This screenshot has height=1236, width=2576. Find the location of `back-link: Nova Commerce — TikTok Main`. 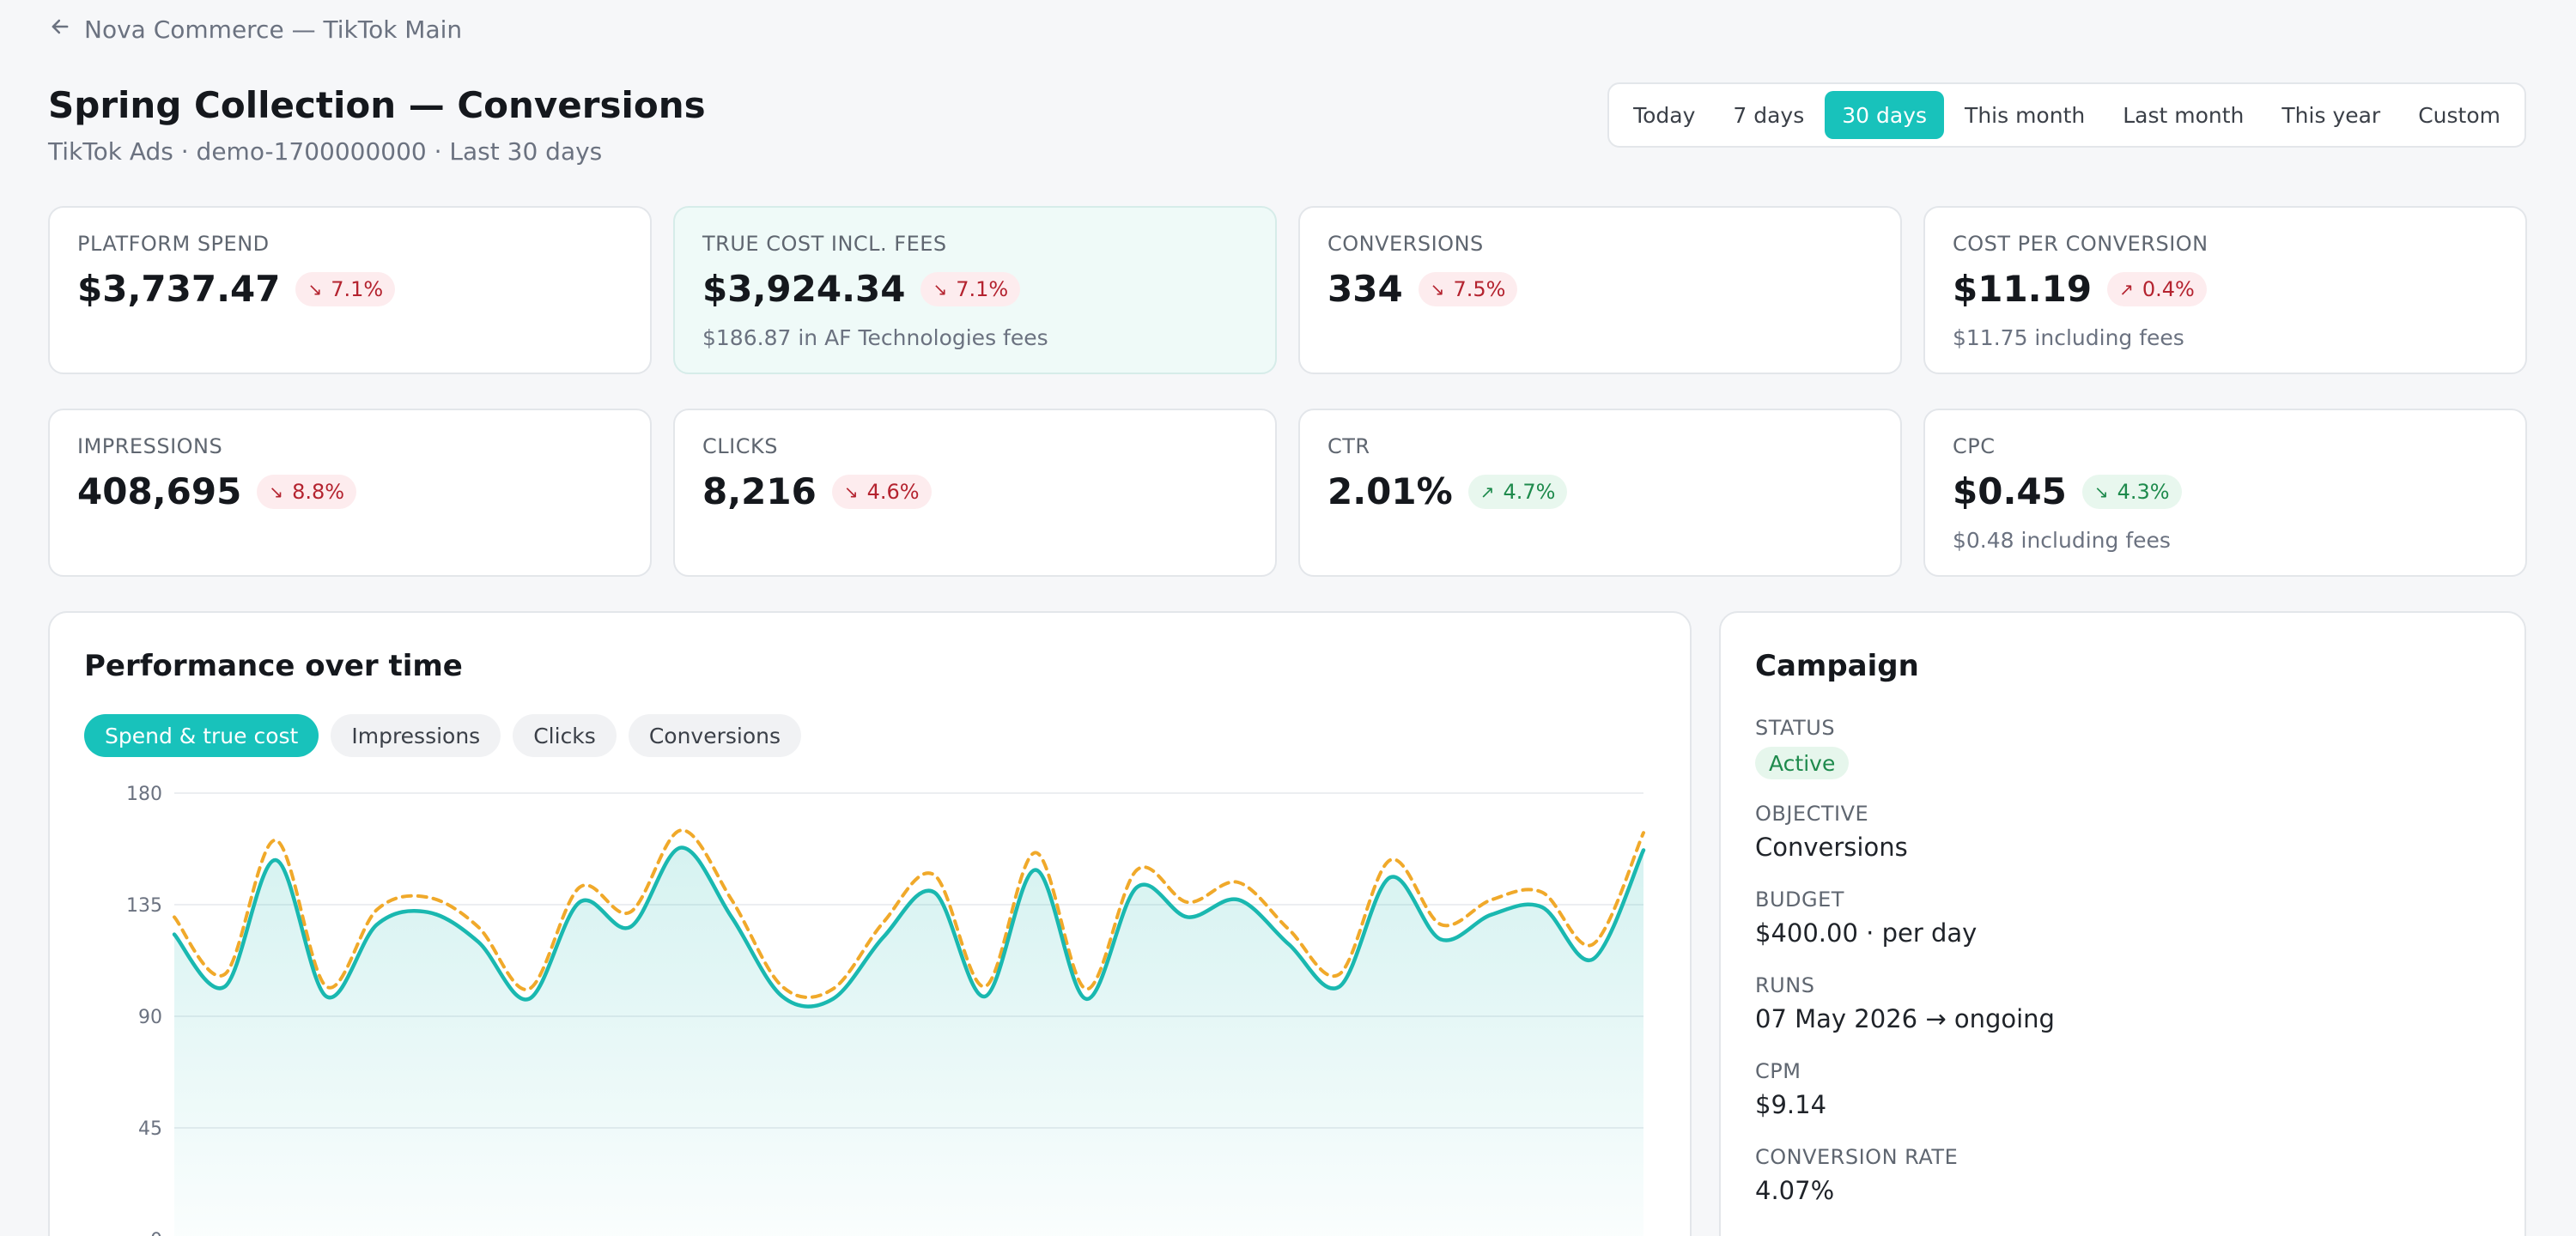

back-link: Nova Commerce — TikTok Main is located at coordinates (255, 29).